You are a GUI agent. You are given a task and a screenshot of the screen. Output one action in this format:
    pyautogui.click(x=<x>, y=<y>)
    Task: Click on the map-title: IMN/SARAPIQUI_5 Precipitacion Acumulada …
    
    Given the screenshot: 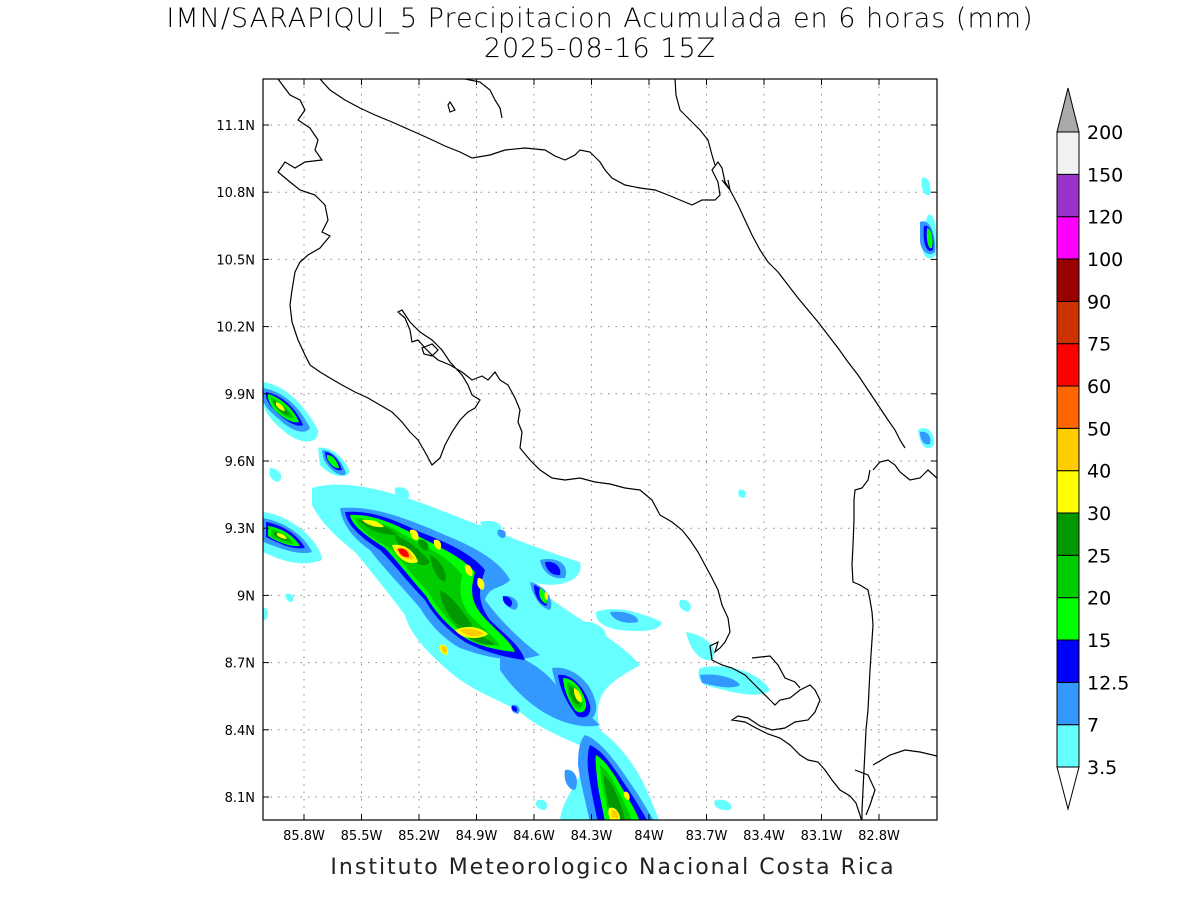 What is the action you would take?
    pyautogui.click(x=600, y=18)
    